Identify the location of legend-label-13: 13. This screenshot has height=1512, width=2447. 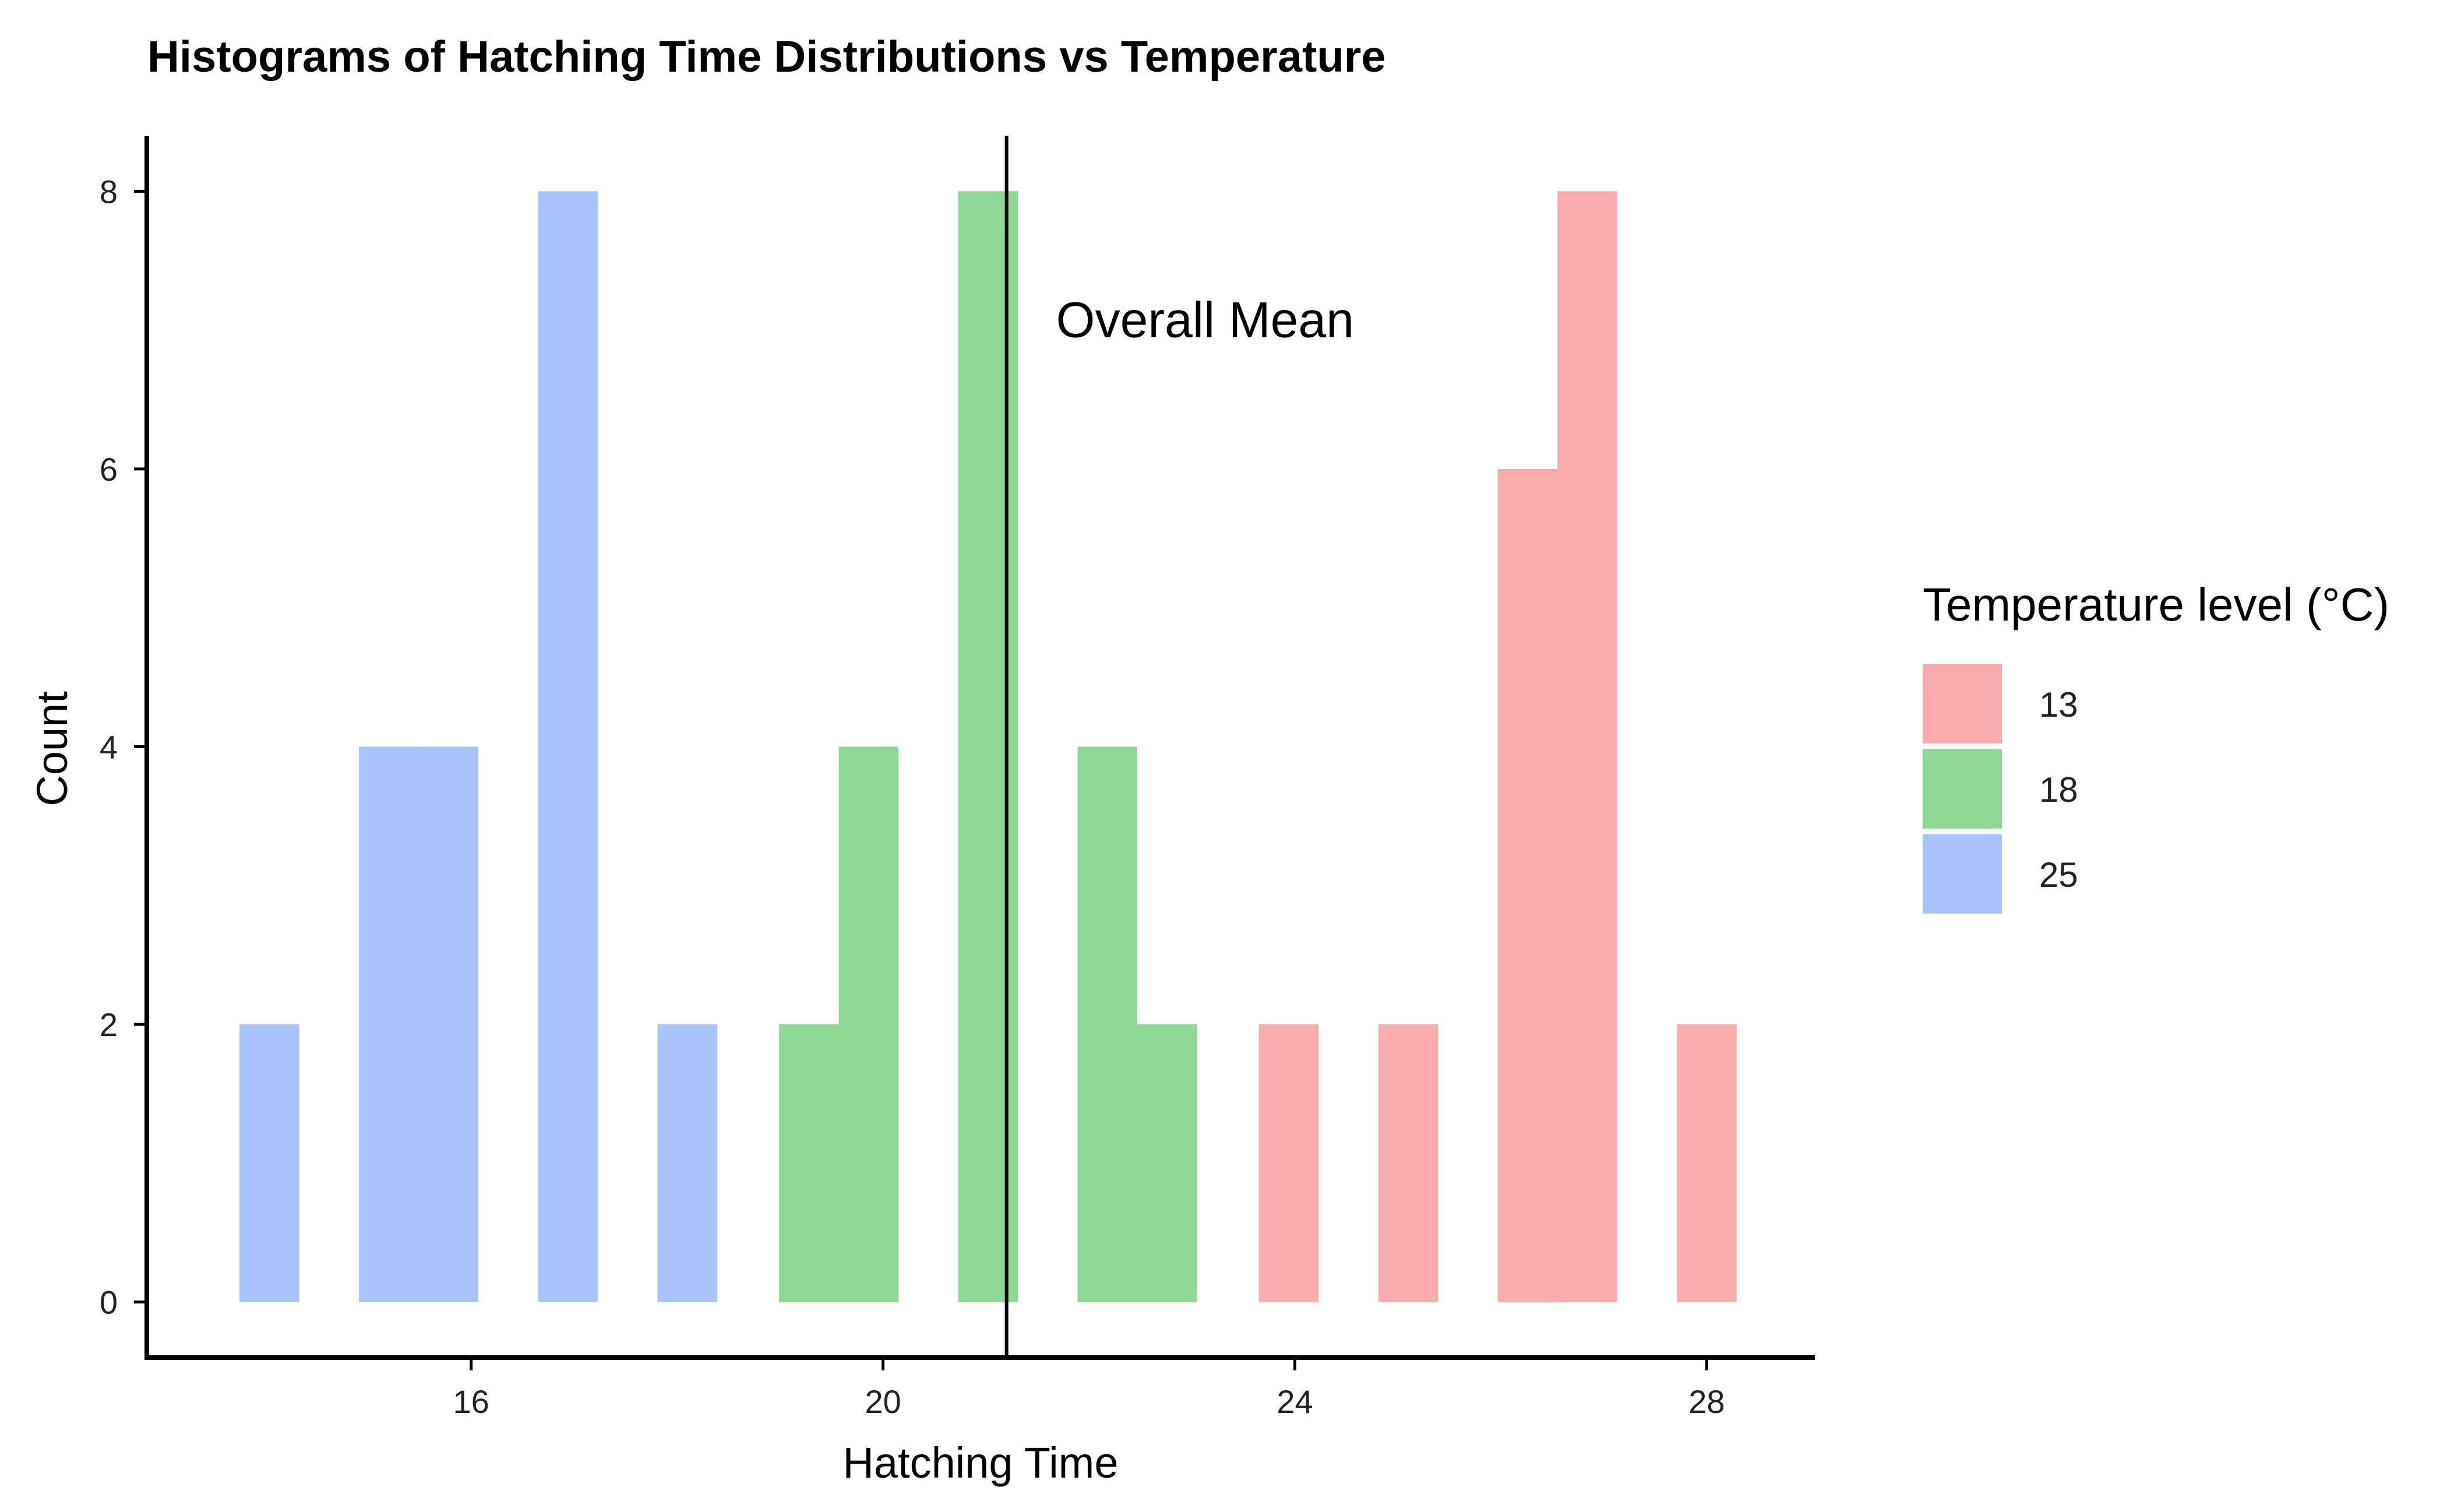
(2058, 704).